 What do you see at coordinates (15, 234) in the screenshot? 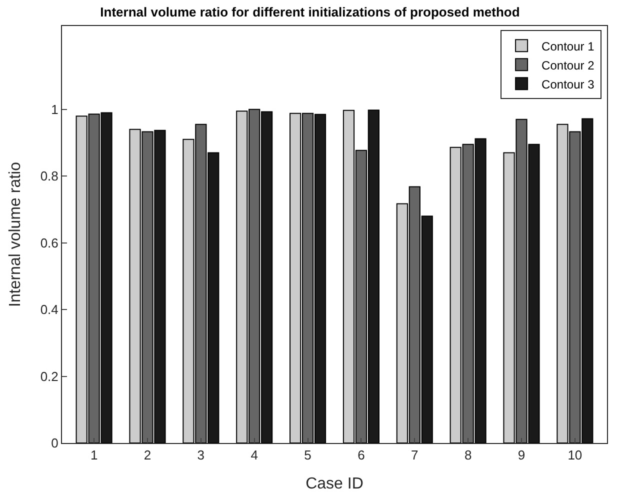
I see `y-axis-title: Internal volume ratio` at bounding box center [15, 234].